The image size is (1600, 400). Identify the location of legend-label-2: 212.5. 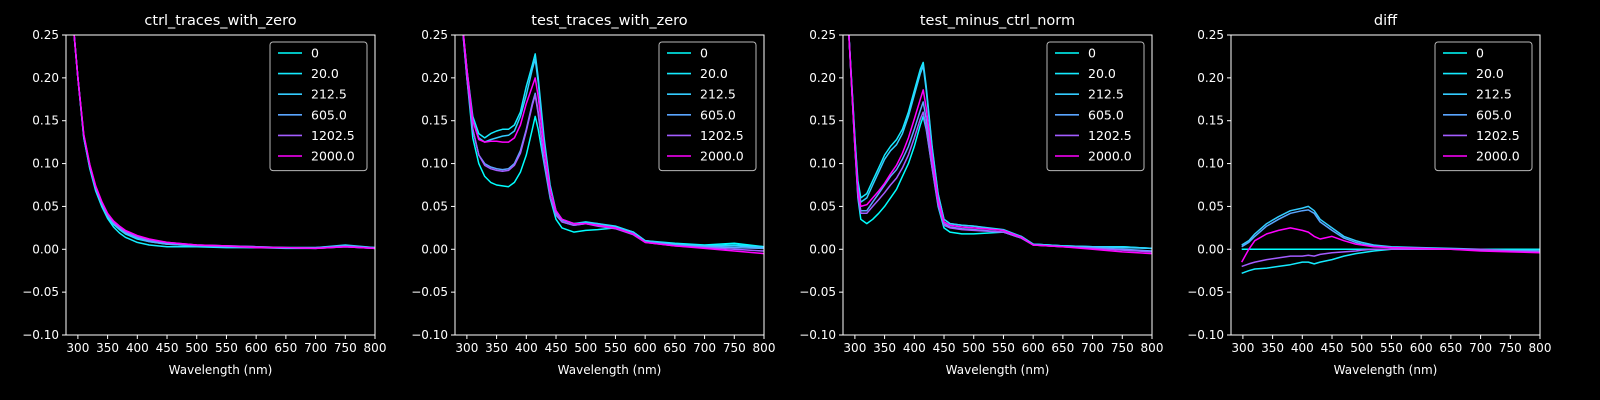
(1494, 94).